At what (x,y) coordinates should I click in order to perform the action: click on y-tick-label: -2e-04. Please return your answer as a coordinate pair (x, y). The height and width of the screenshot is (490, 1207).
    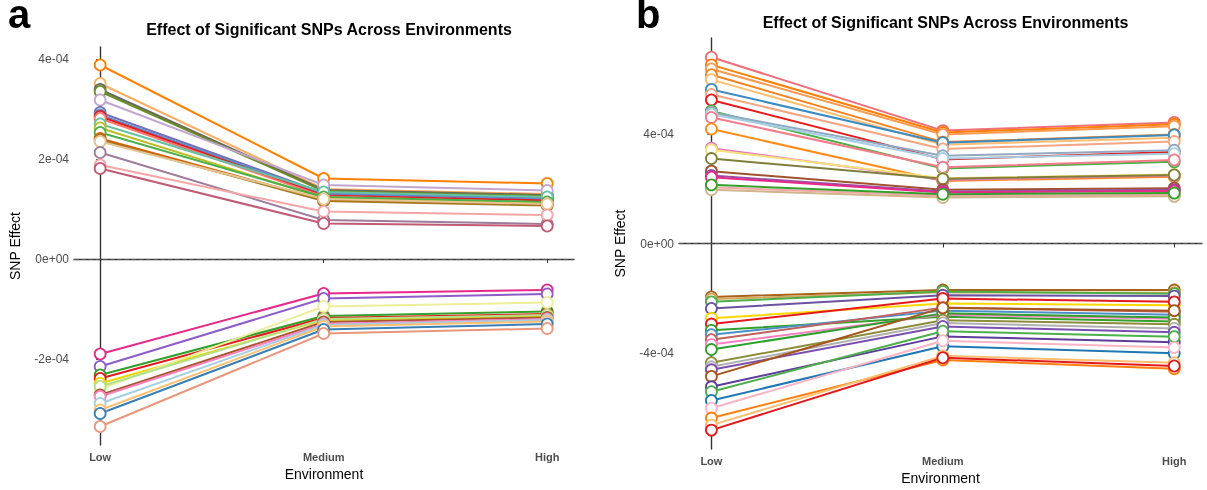
    Looking at the image, I should click on (52, 359).